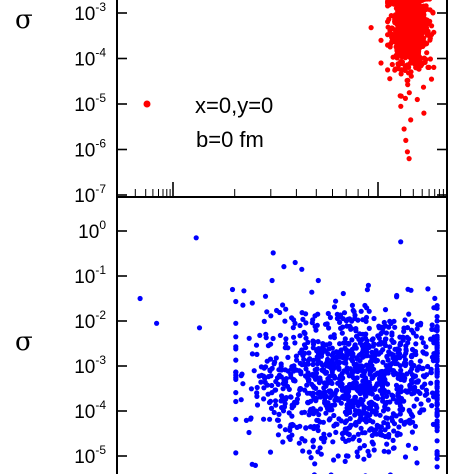 The width and height of the screenshot is (474, 474). I want to click on y-tick-label: 10⁻⁵, so click(90, 103).